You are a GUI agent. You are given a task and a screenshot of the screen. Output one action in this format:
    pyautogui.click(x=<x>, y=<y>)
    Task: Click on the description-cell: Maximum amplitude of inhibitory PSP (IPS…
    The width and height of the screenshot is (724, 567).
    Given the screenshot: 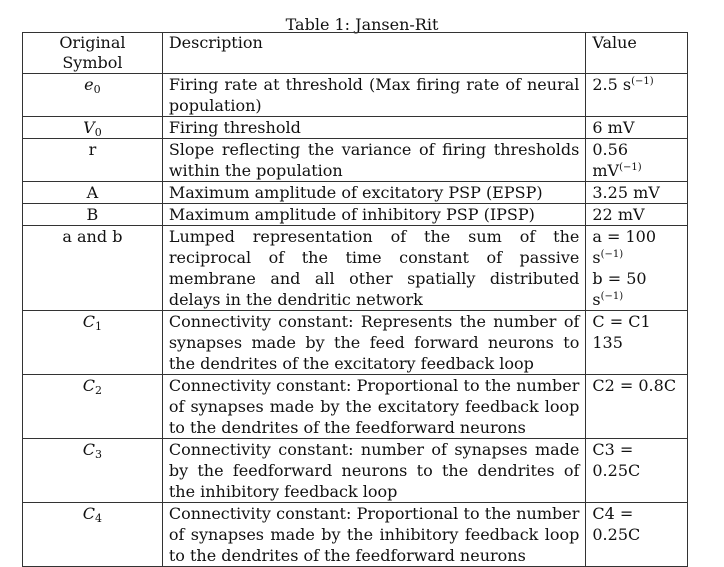 What is the action you would take?
    pyautogui.click(x=374, y=214)
    